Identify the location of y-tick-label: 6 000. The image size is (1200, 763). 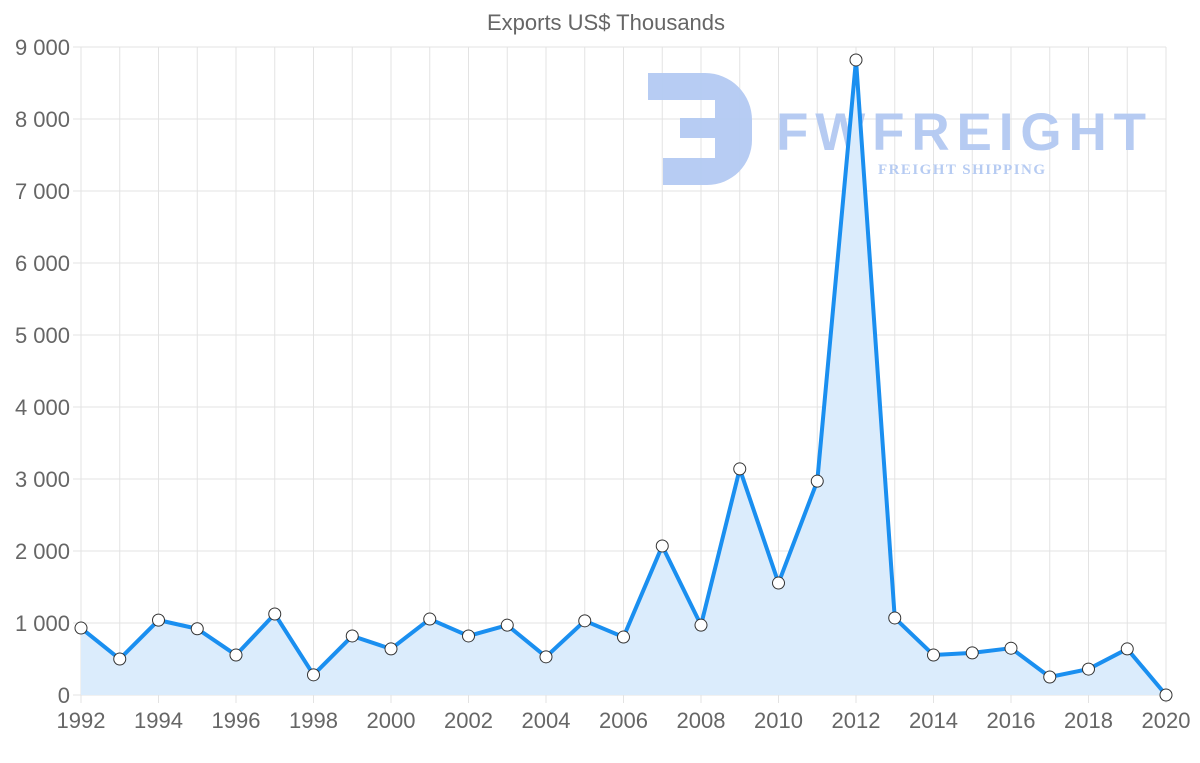
(42, 263).